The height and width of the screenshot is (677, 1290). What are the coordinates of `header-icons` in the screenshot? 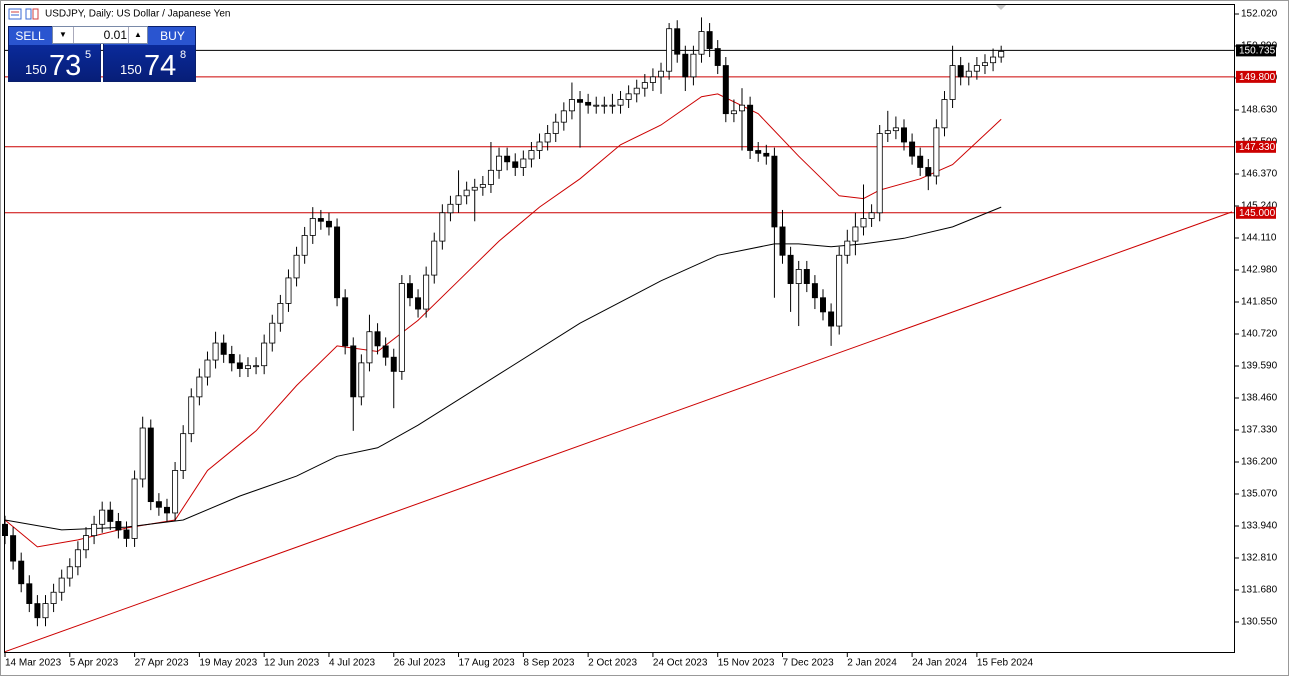 It's located at (23, 14).